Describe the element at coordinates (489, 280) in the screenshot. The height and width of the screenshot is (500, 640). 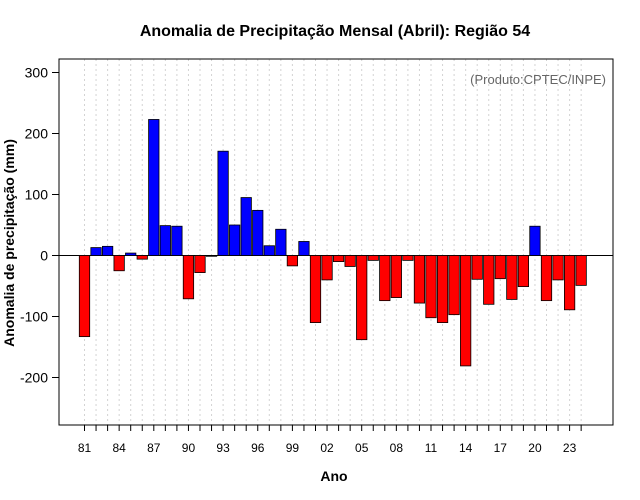
I see `bar-2016` at that location.